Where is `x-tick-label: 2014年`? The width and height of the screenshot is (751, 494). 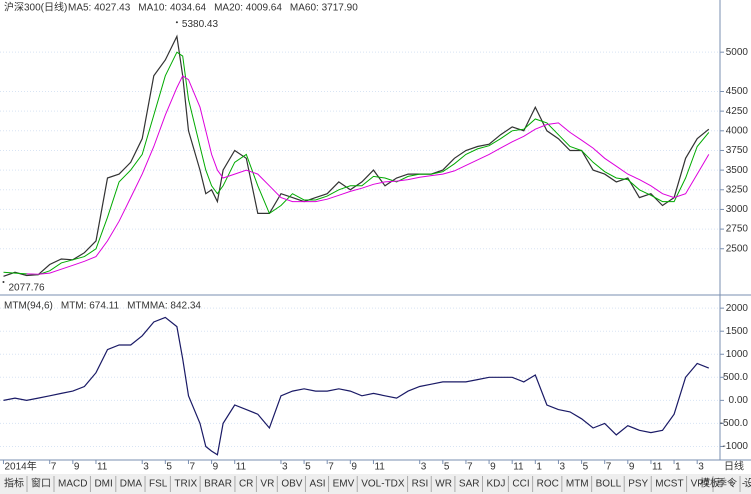 x-tick-label: 2014年 is located at coordinates (20, 466).